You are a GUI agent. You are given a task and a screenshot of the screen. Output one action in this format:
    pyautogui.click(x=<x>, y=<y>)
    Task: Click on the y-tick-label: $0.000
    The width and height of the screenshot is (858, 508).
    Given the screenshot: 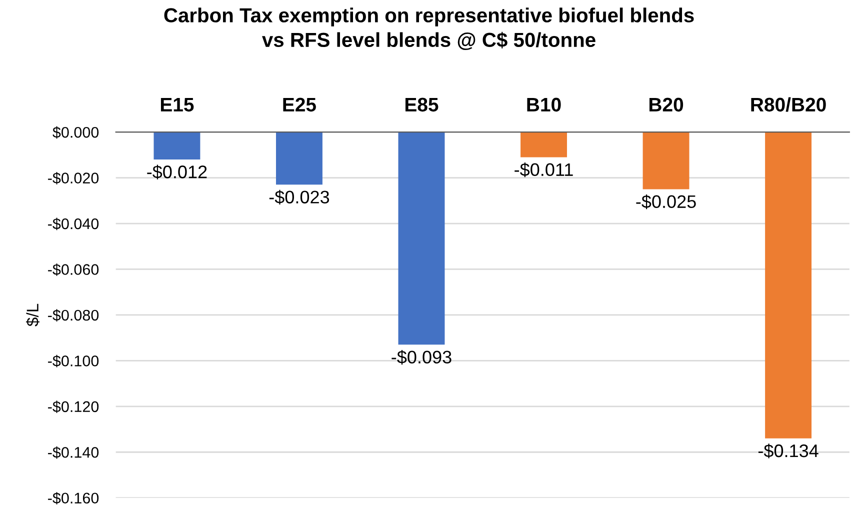 What is the action you would take?
    pyautogui.click(x=75, y=132)
    